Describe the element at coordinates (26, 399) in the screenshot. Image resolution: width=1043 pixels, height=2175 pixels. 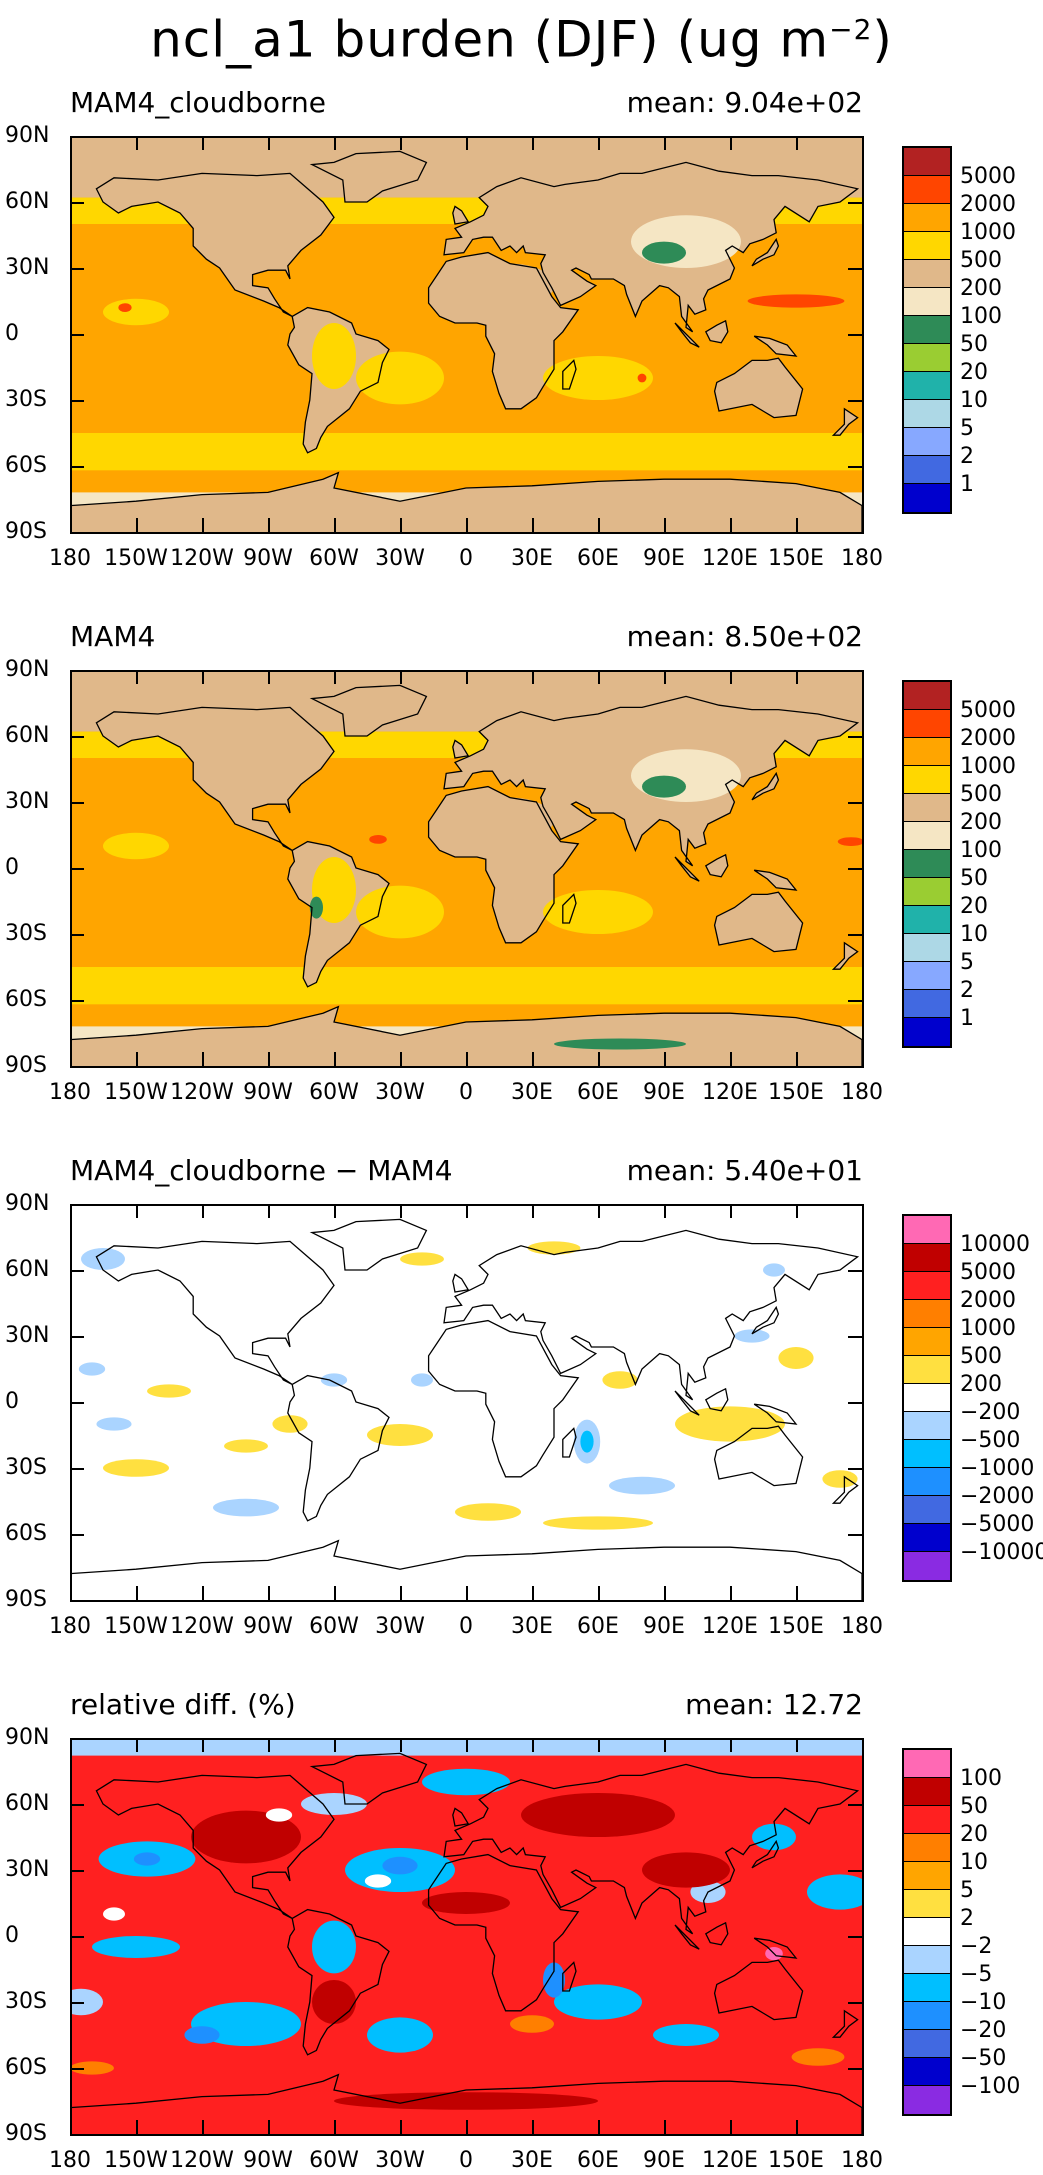
I see `panel-0-lat-label: 30S` at that location.